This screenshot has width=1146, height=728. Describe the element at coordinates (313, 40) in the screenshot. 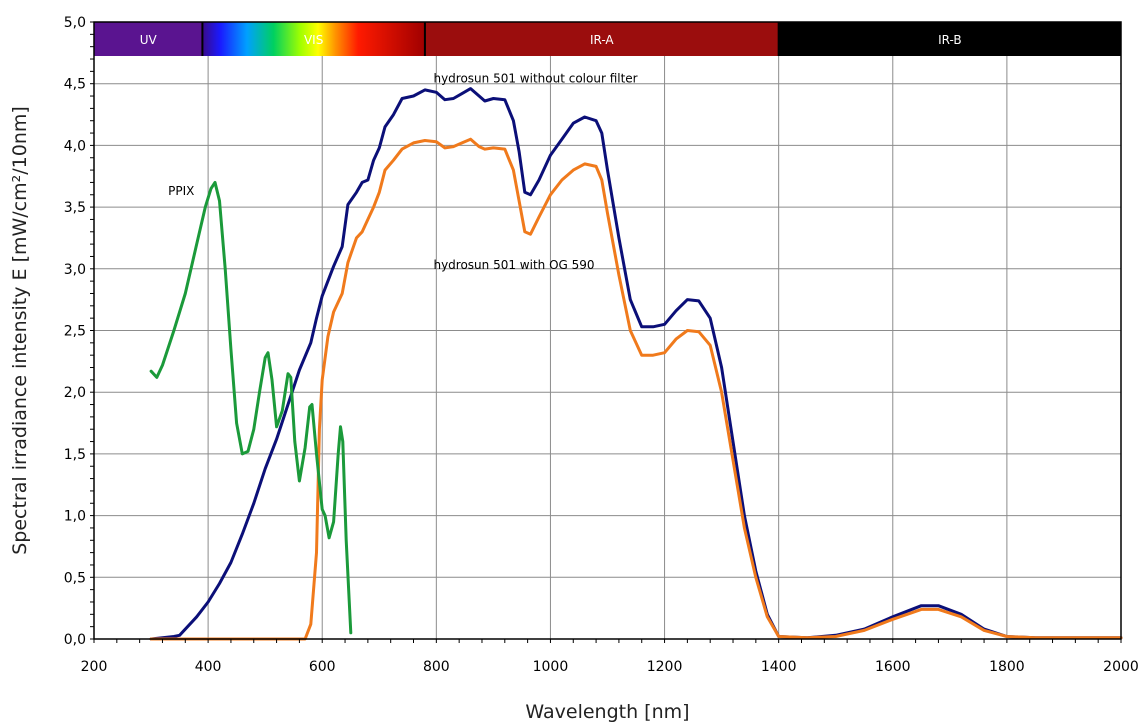

I see `band-label: VIS` at that location.